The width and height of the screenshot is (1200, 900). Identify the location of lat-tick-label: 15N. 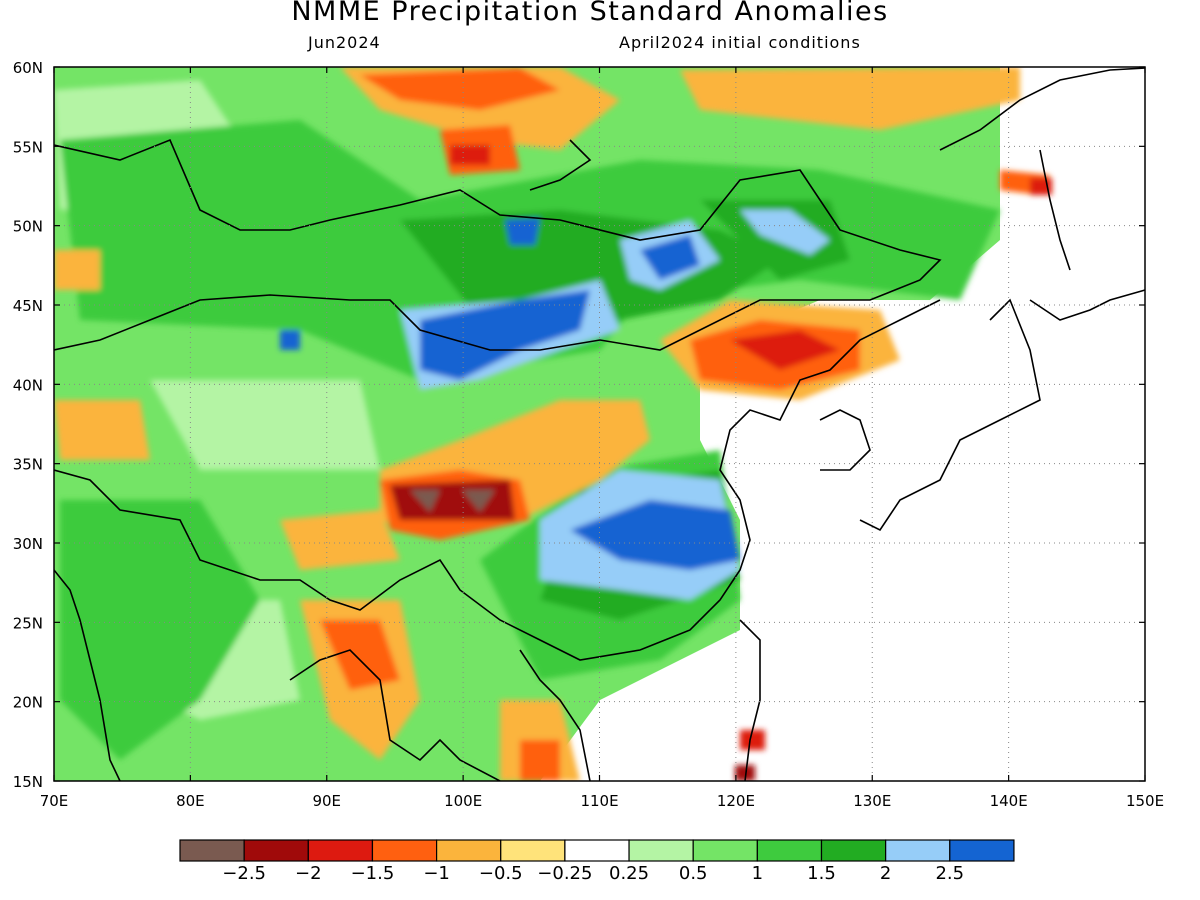
(28, 782).